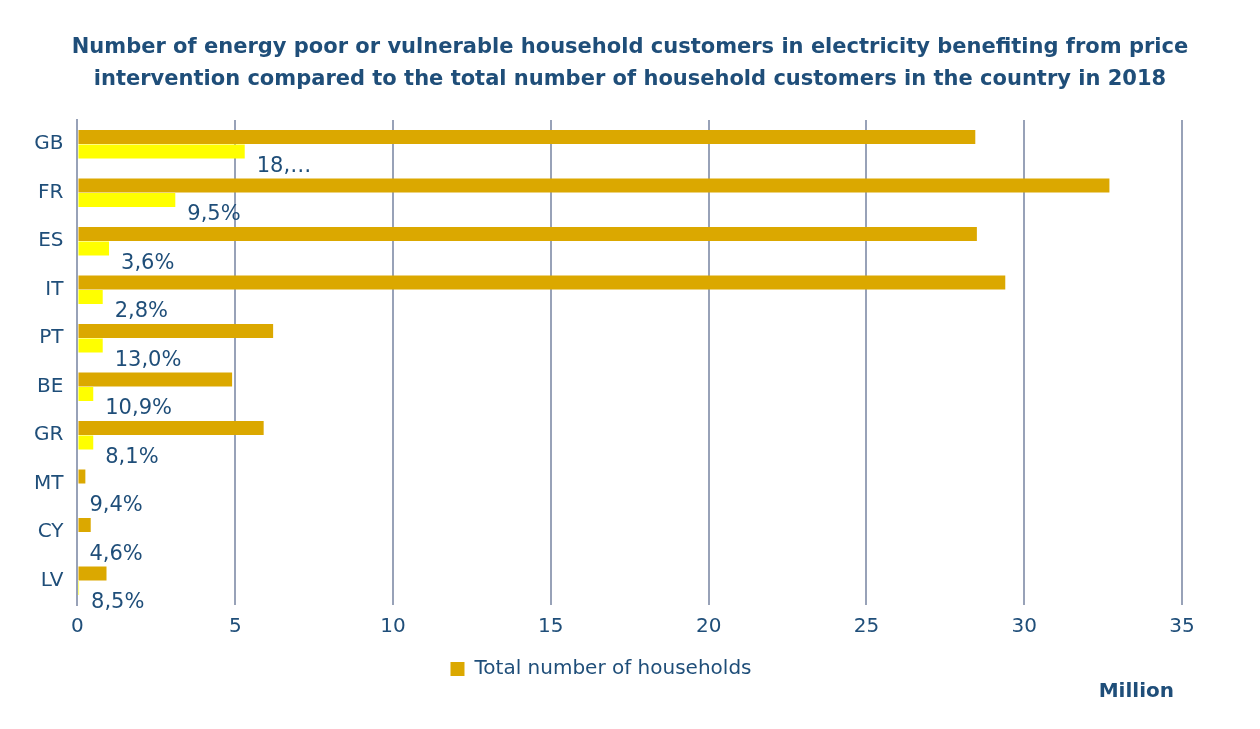  Describe the element at coordinates (77, 625) in the screenshot. I see `x-tick-label: 0` at that location.